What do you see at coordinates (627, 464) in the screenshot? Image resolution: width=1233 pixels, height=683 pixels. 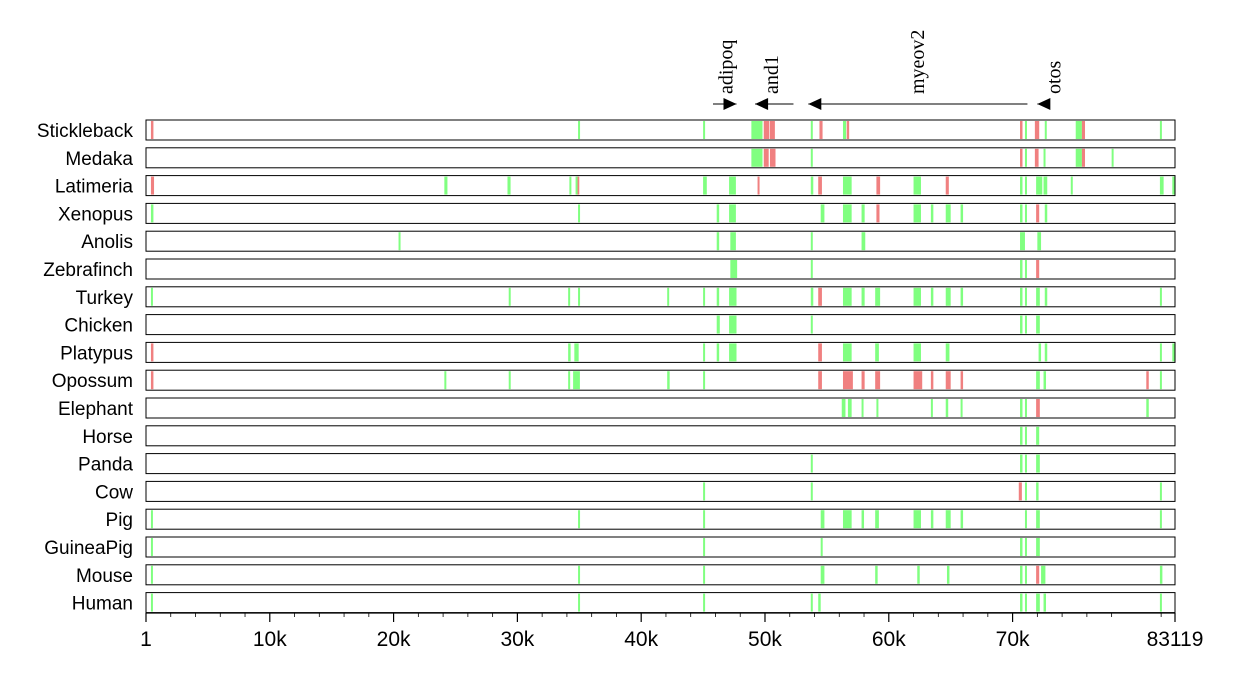 I see `species-track-panda: Panda` at bounding box center [627, 464].